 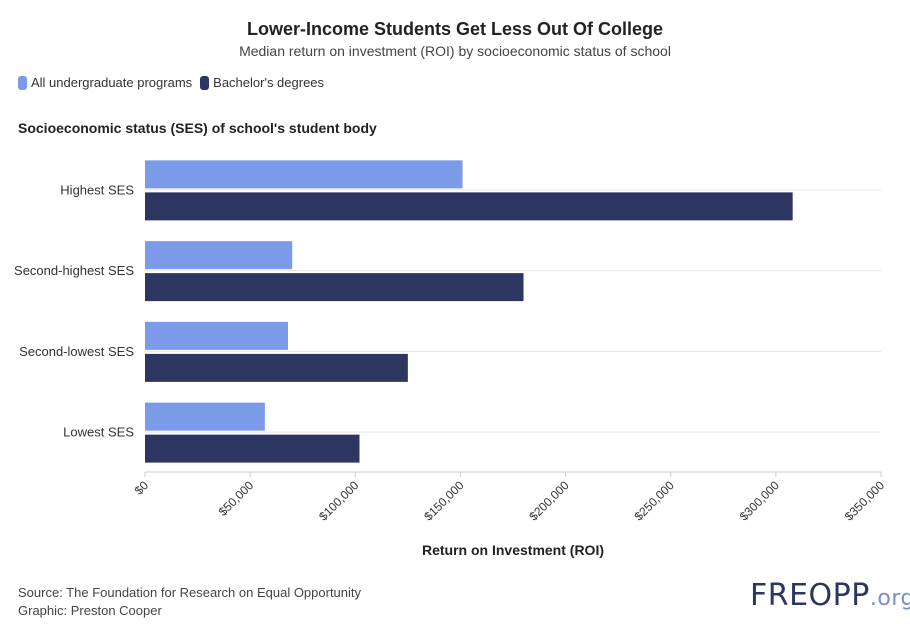 I want to click on x-tick-label: $200,000, so click(x=549, y=501).